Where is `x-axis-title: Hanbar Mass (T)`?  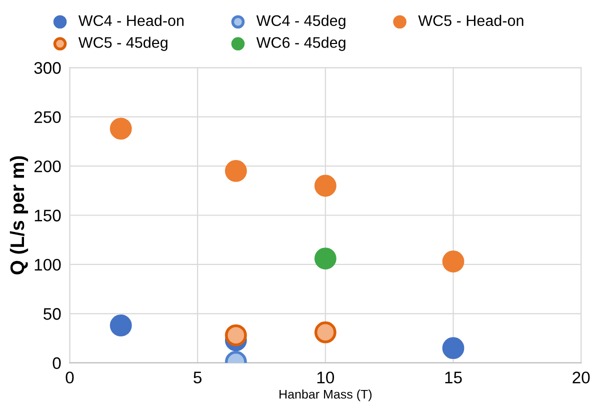
x-axis-title: Hanbar Mass (T) is located at coordinates (326, 396).